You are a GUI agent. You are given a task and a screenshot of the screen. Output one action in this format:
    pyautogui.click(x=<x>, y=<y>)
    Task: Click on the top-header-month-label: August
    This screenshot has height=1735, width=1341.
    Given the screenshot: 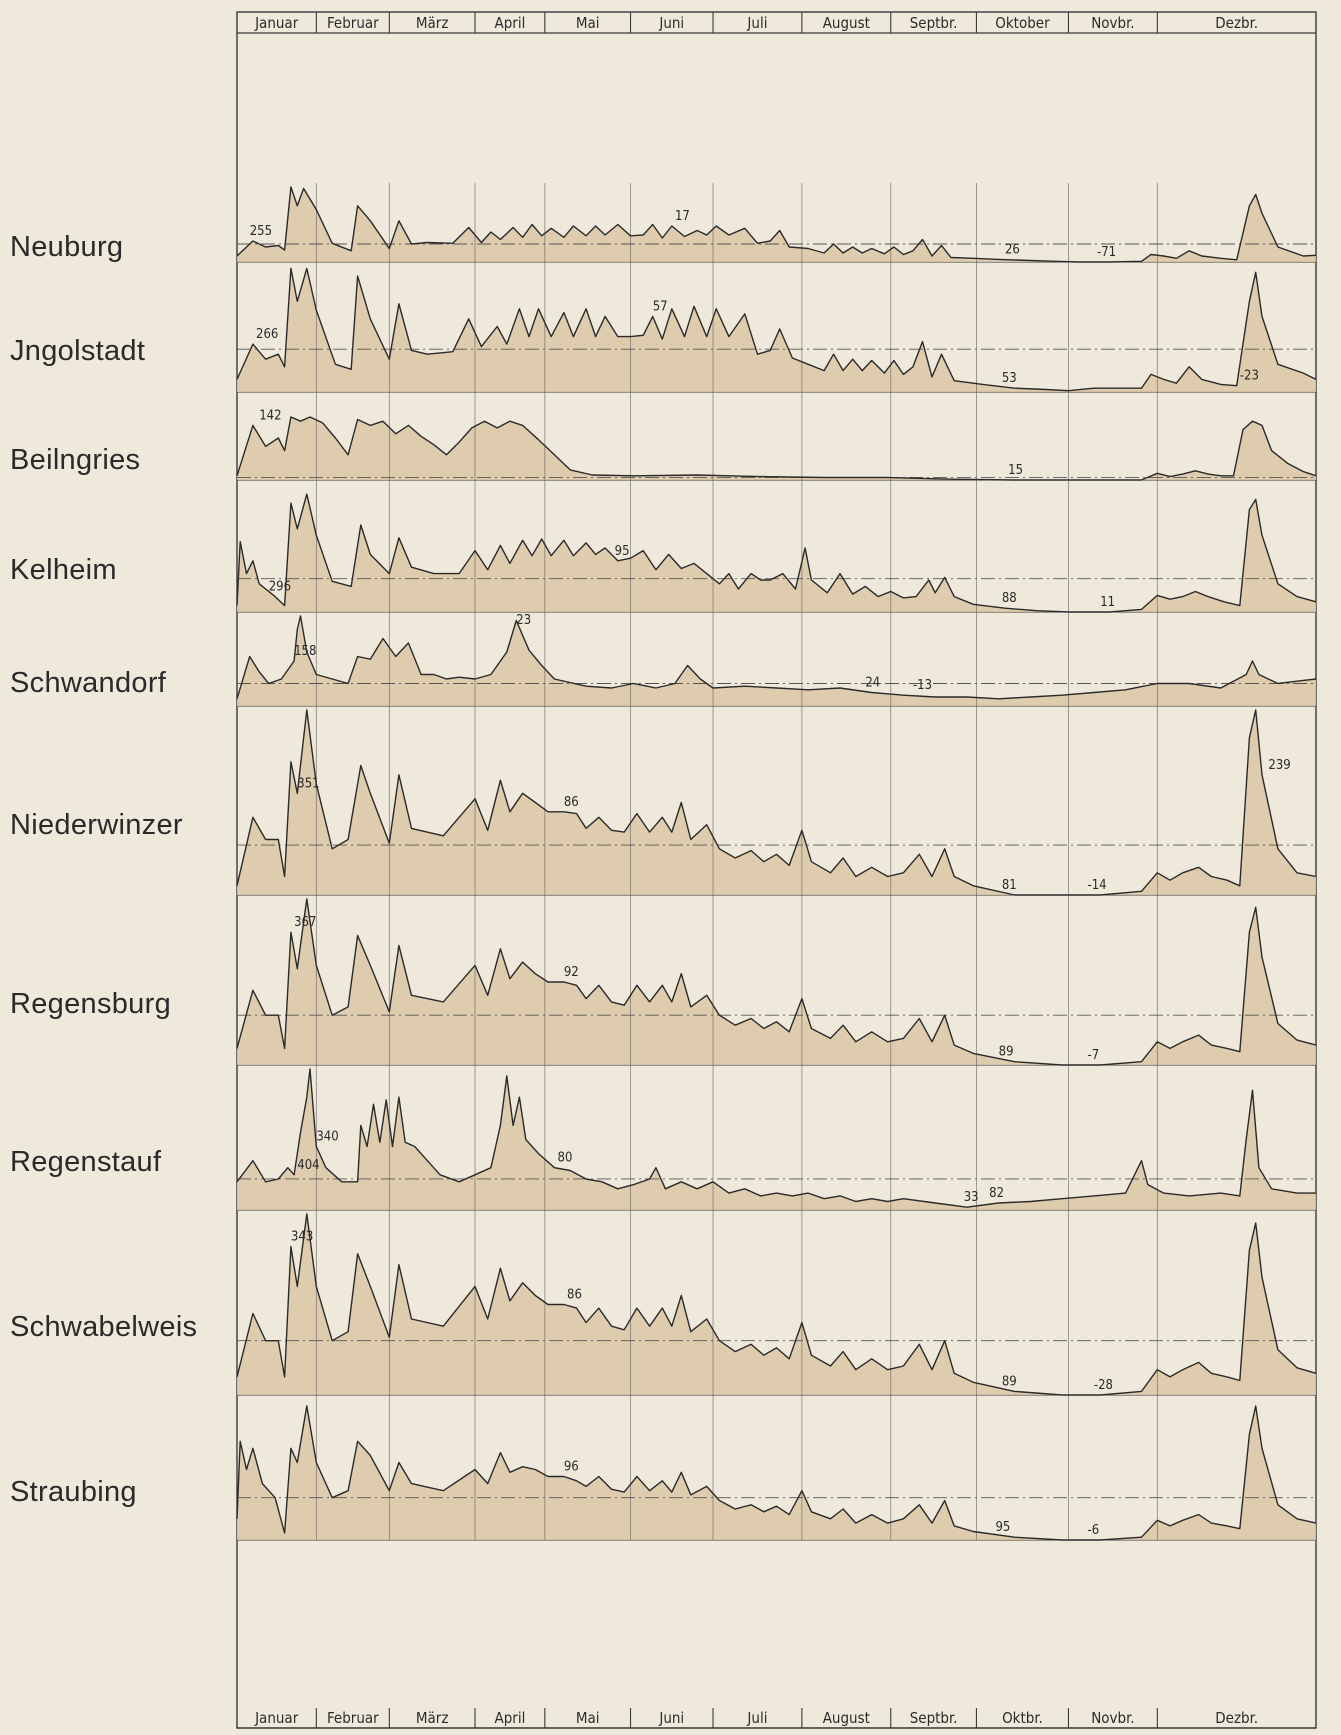 What is the action you would take?
    pyautogui.click(x=846, y=23)
    